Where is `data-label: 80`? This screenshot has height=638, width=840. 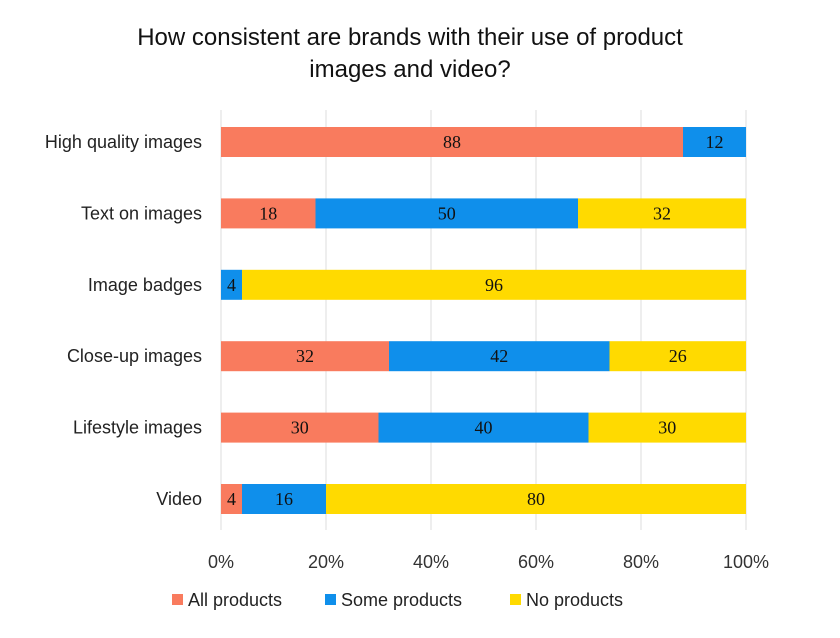
data-label: 80 is located at coordinates (536, 499).